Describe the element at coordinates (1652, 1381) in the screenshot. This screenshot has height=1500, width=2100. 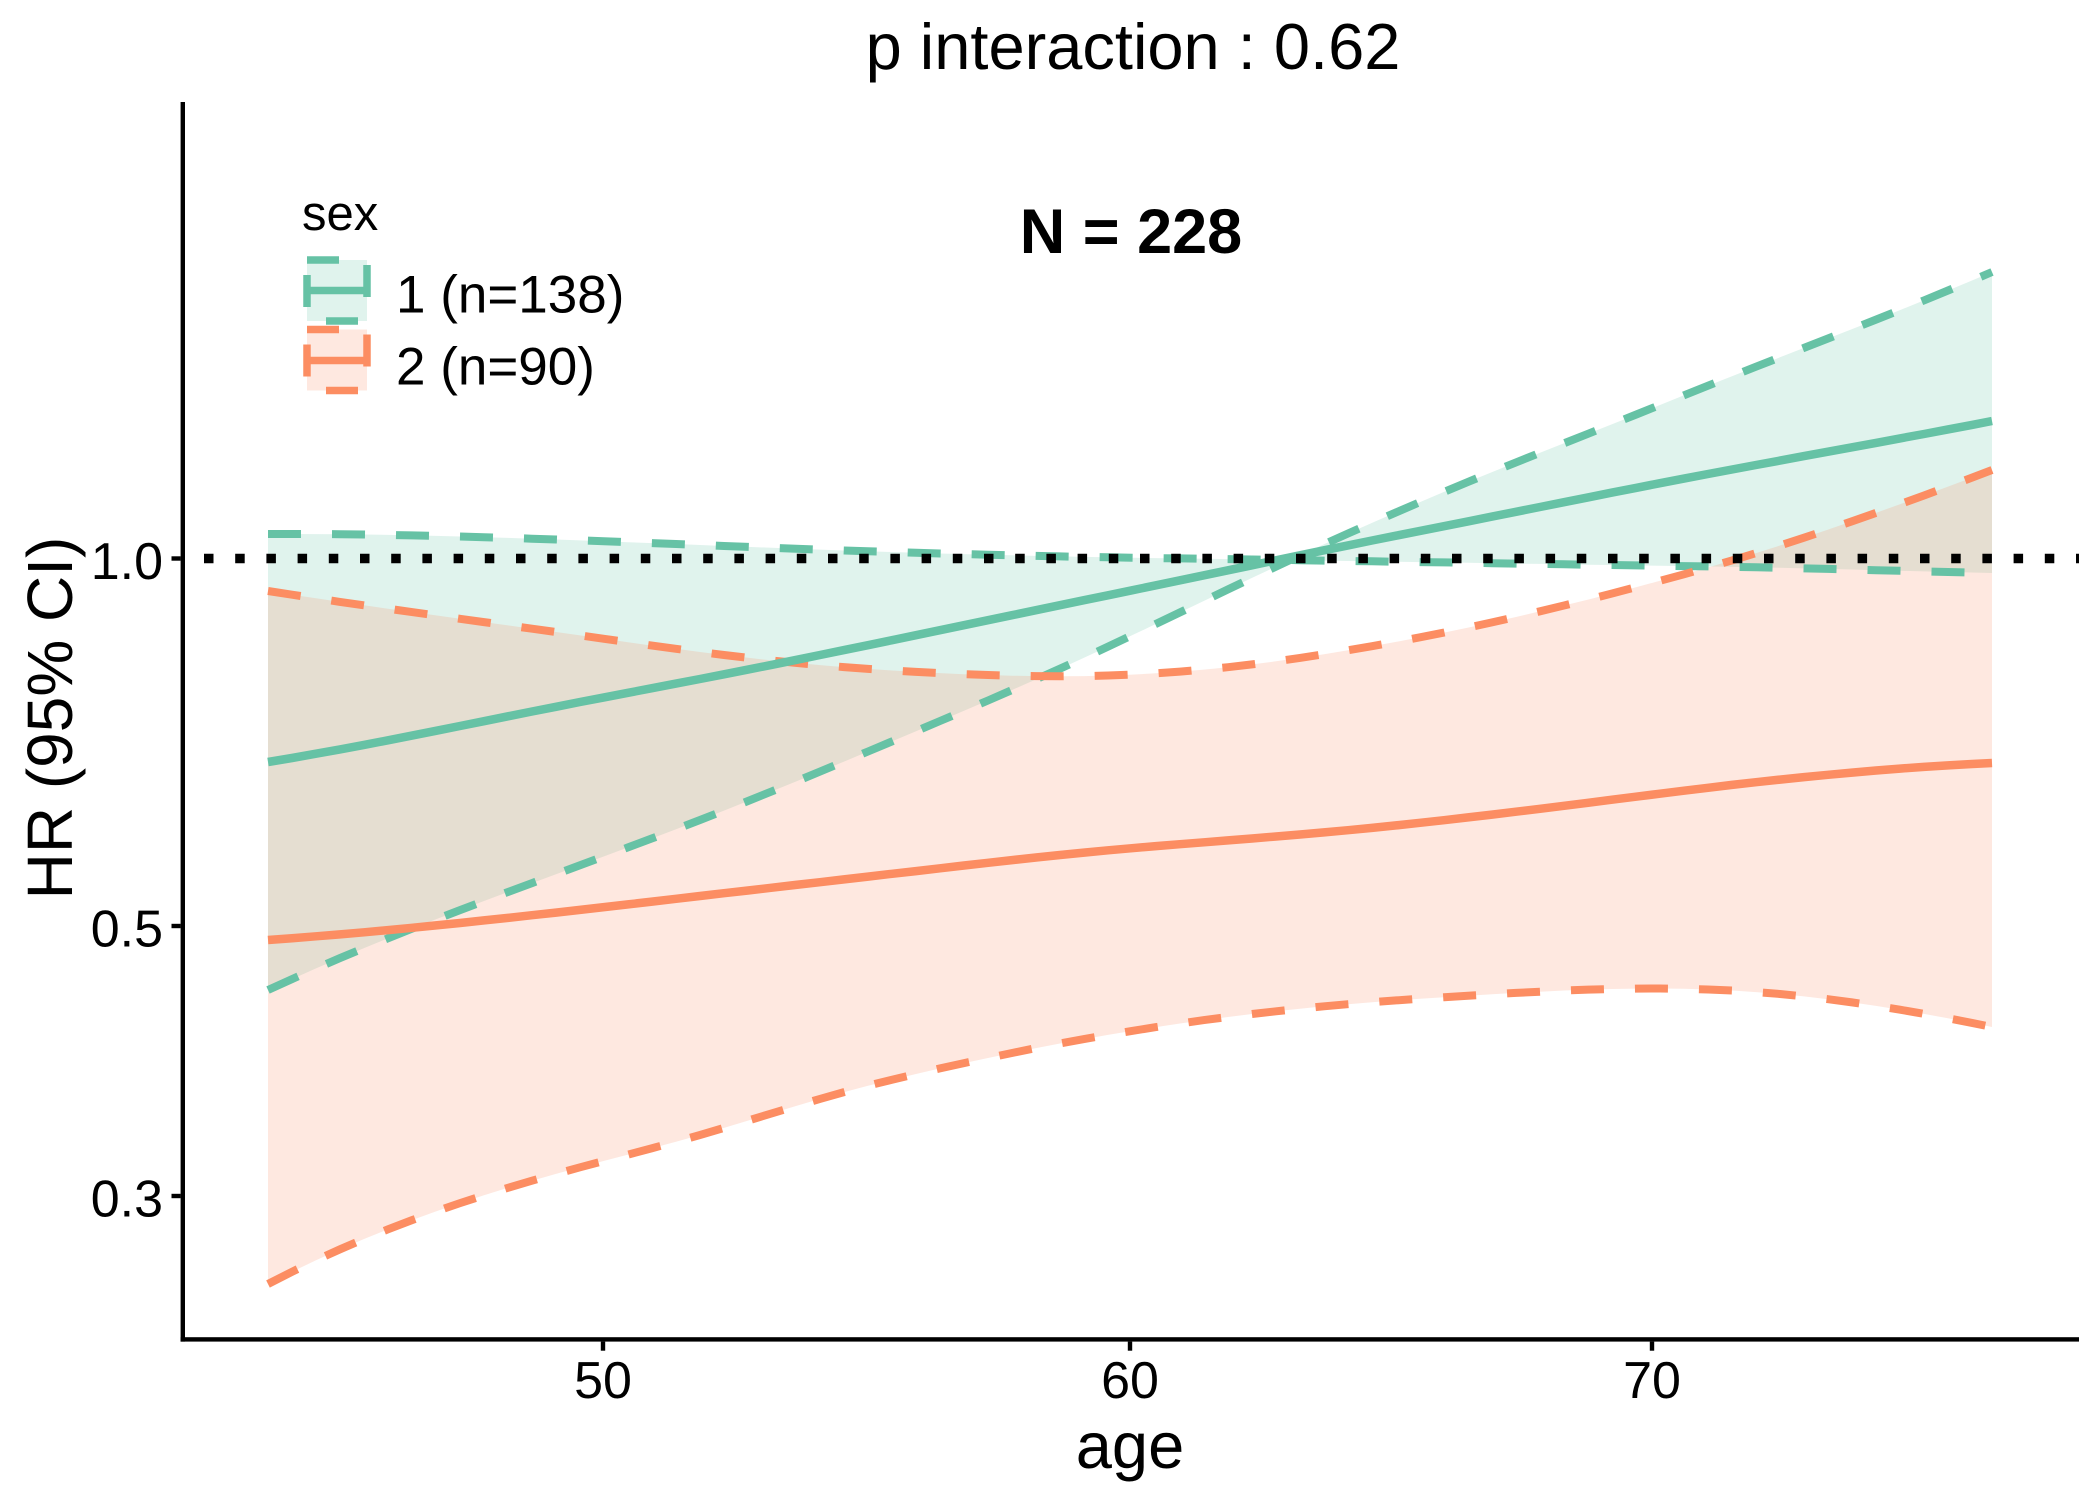
I see `svg-text: 70` at that location.